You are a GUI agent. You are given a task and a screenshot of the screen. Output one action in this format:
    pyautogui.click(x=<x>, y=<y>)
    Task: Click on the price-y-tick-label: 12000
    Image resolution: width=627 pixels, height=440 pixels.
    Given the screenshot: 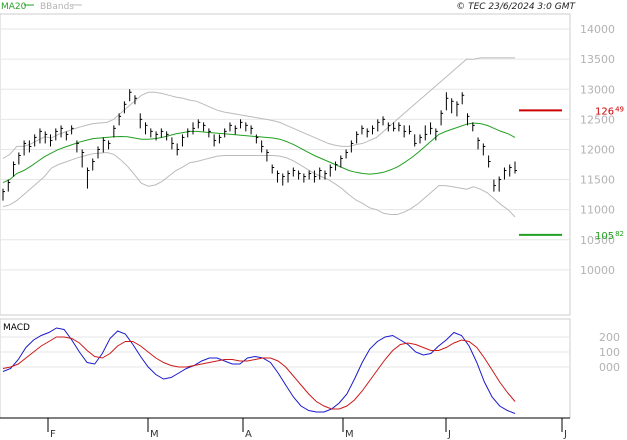 What is the action you would take?
    pyautogui.click(x=597, y=149)
    